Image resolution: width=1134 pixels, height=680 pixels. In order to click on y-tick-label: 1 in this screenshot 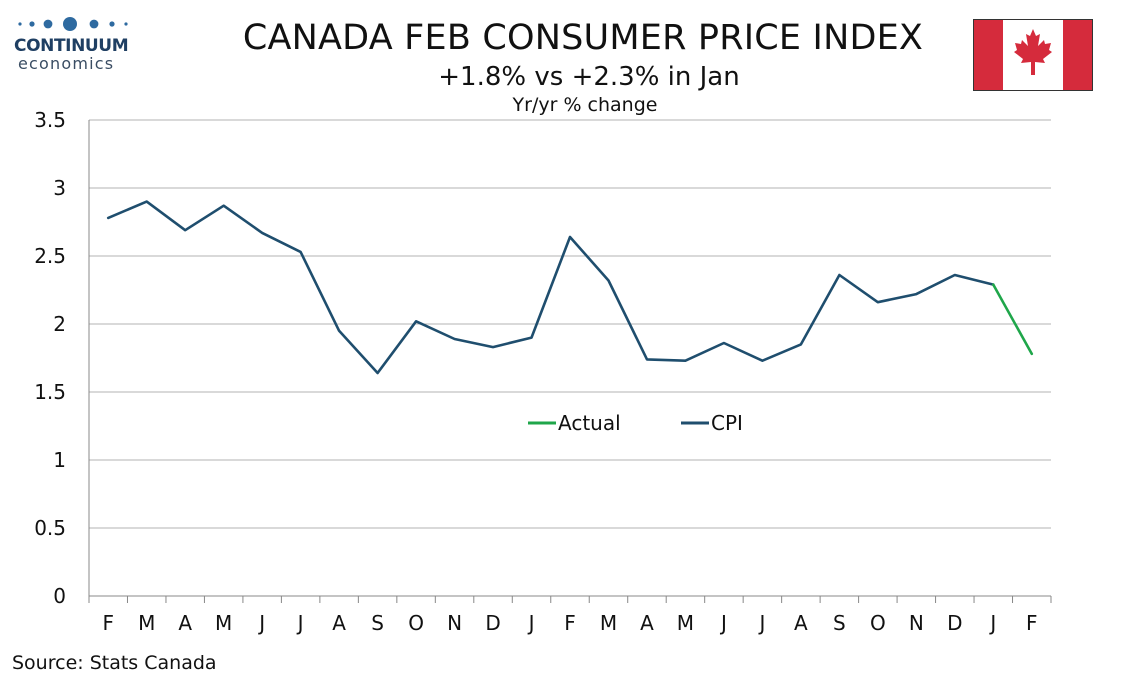, I will do `click(59, 460)`.